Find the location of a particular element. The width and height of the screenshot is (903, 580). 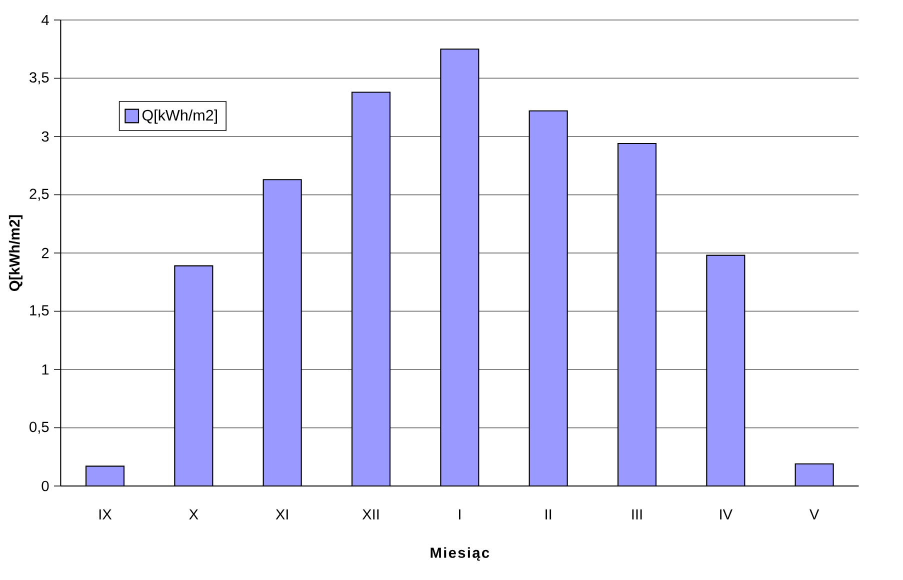

y-tick-label: 1,5 is located at coordinates (39, 311).